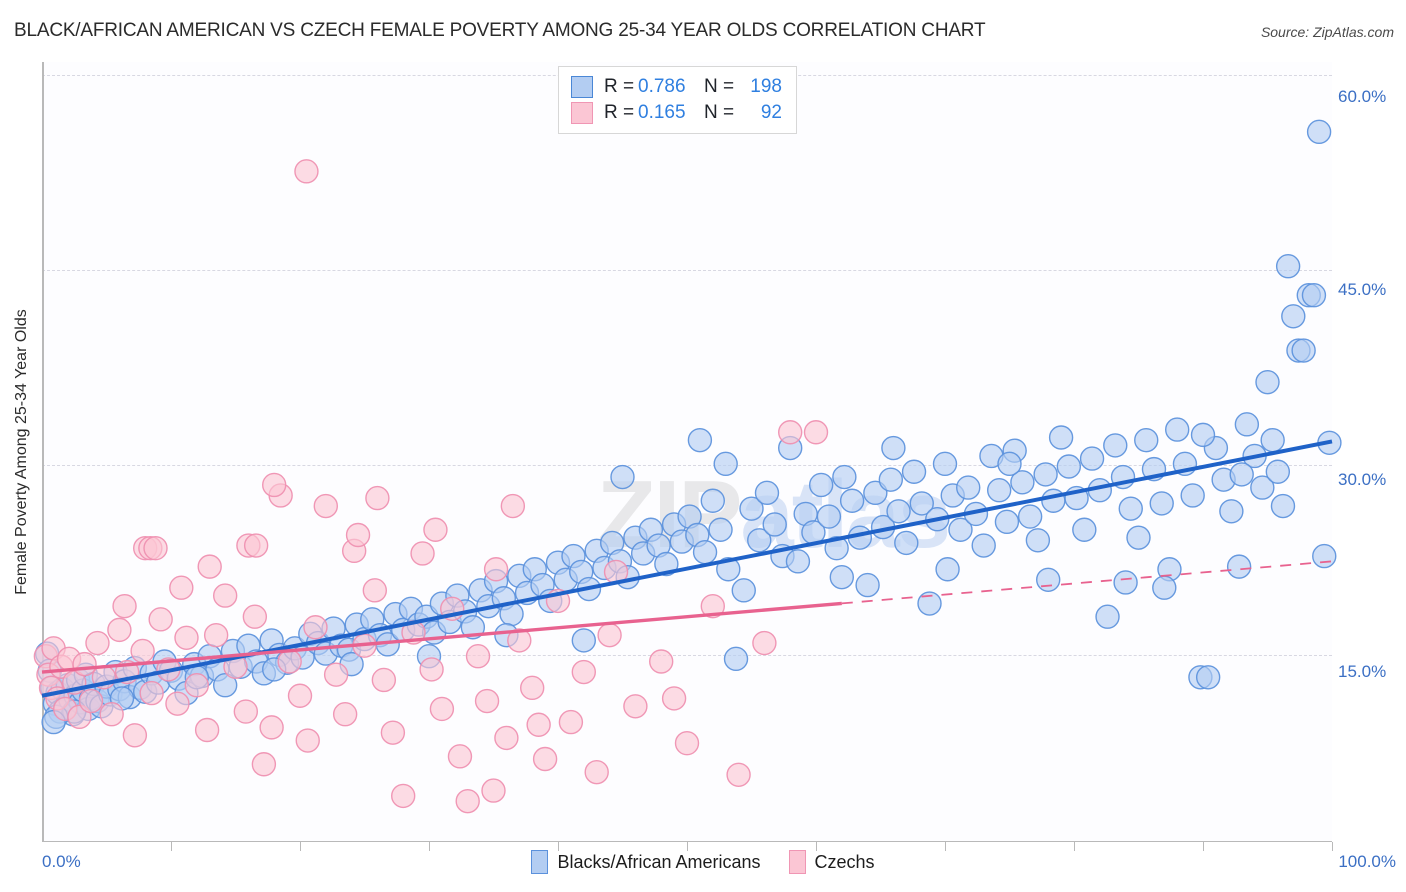 This screenshot has width=1406, height=892. I want to click on legend-item-blacks: Blacks/African Americans, so click(646, 862).